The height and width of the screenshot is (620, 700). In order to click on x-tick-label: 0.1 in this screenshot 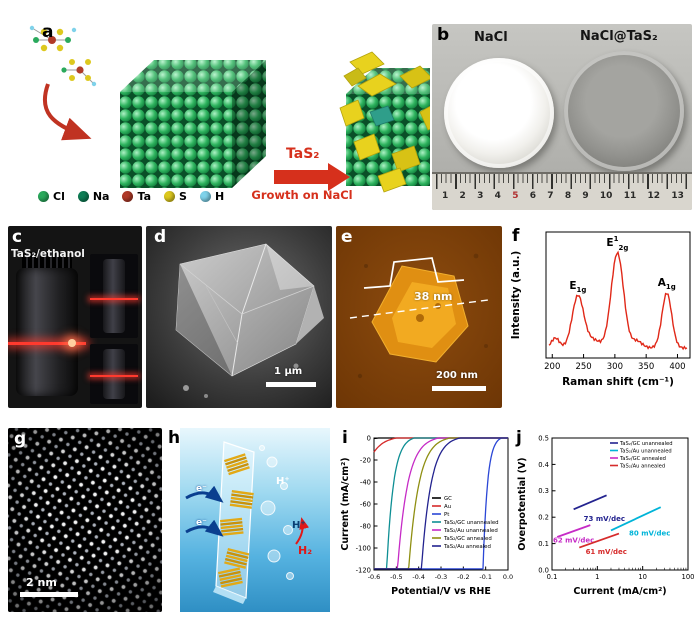, I will do `click(552, 577)`.